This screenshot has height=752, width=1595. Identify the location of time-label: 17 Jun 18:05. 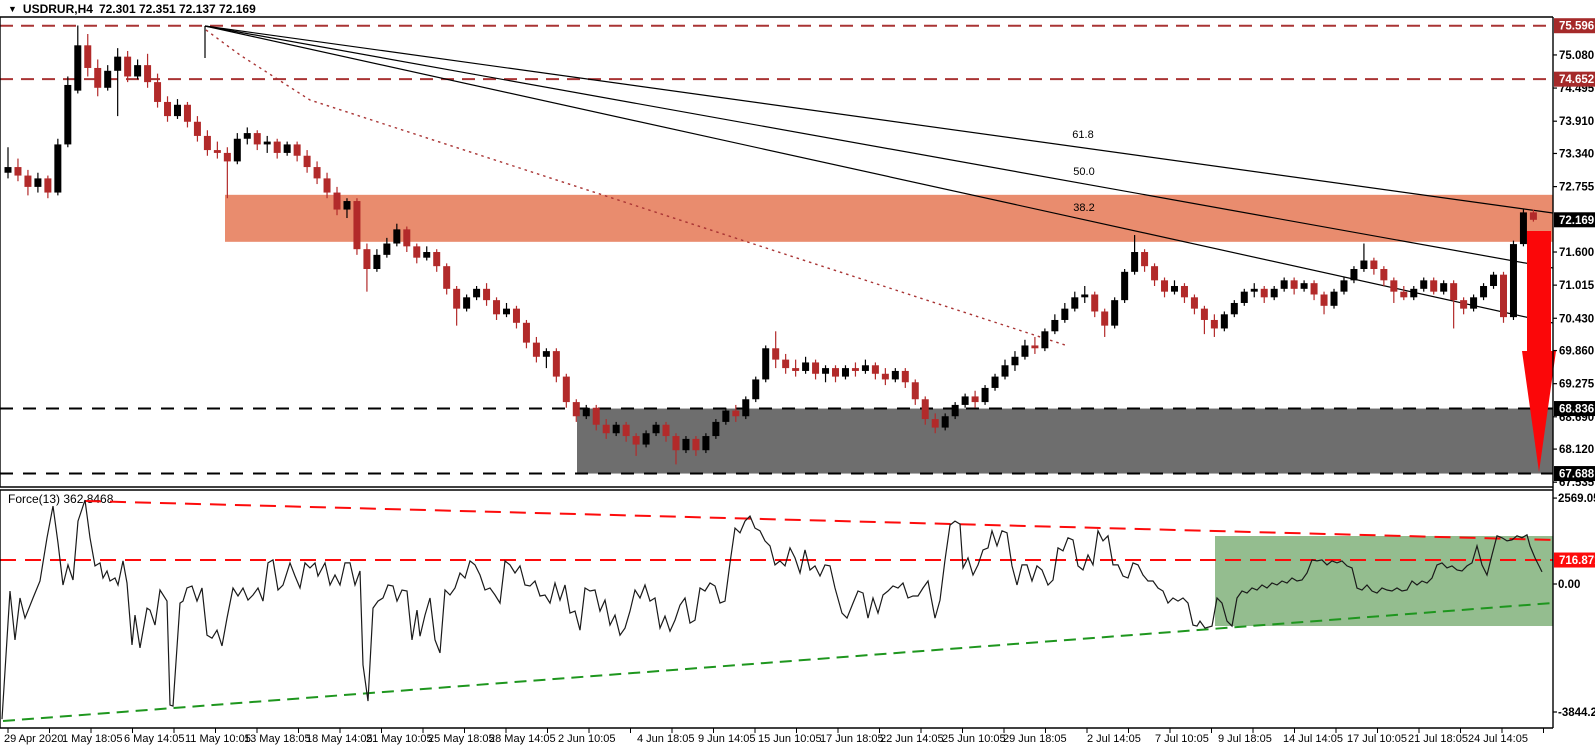
(852, 739).